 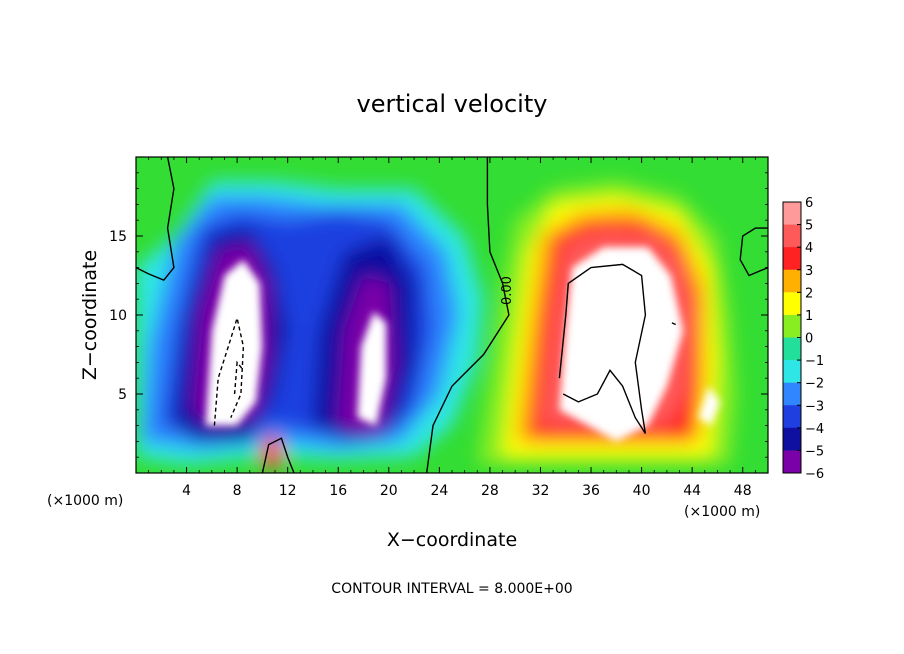 I want to click on colorbar-tick-label: −3, so click(x=814, y=406).